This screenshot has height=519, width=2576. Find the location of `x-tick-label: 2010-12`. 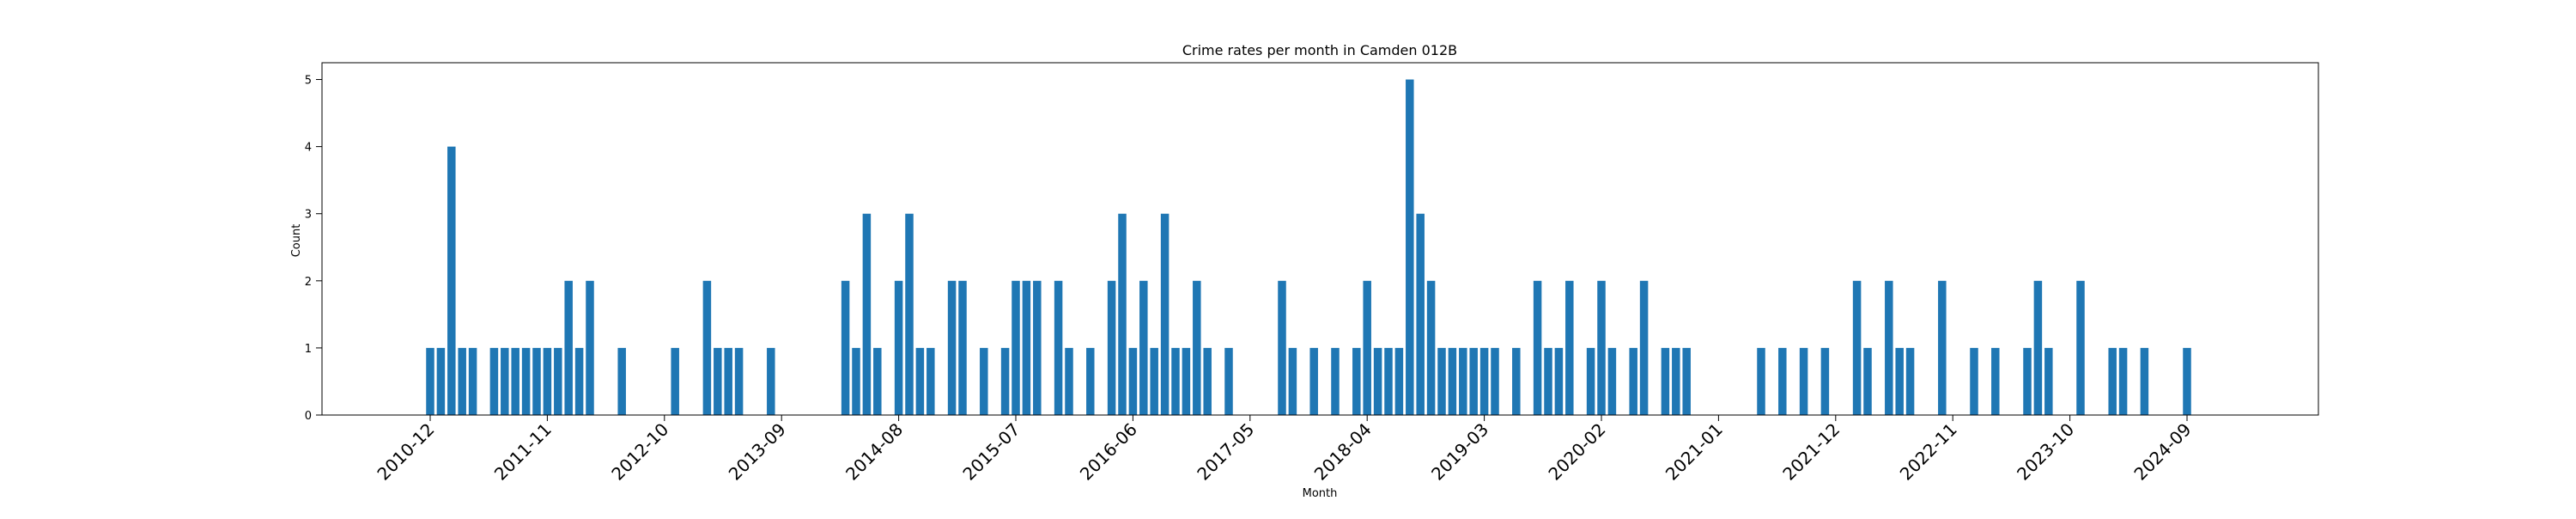

x-tick-label: 2010-12 is located at coordinates (406, 452).